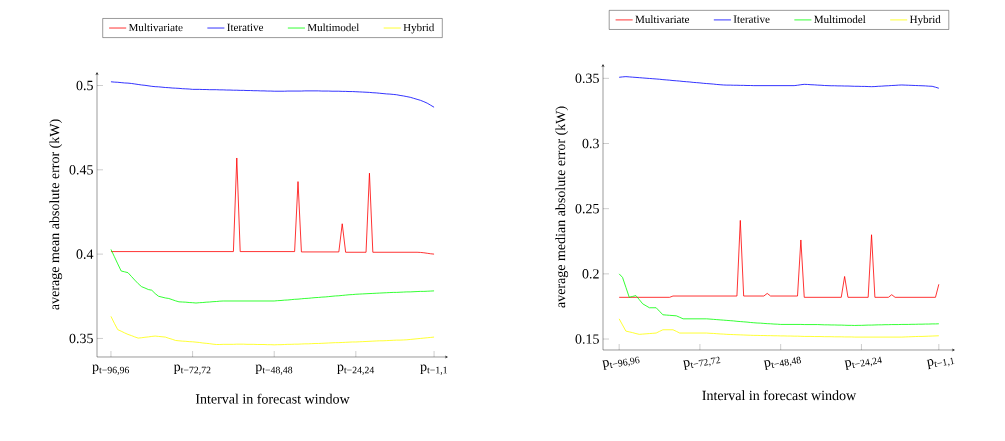 The width and height of the screenshot is (1005, 441). I want to click on y-tick-label: 0.15, so click(587, 339).